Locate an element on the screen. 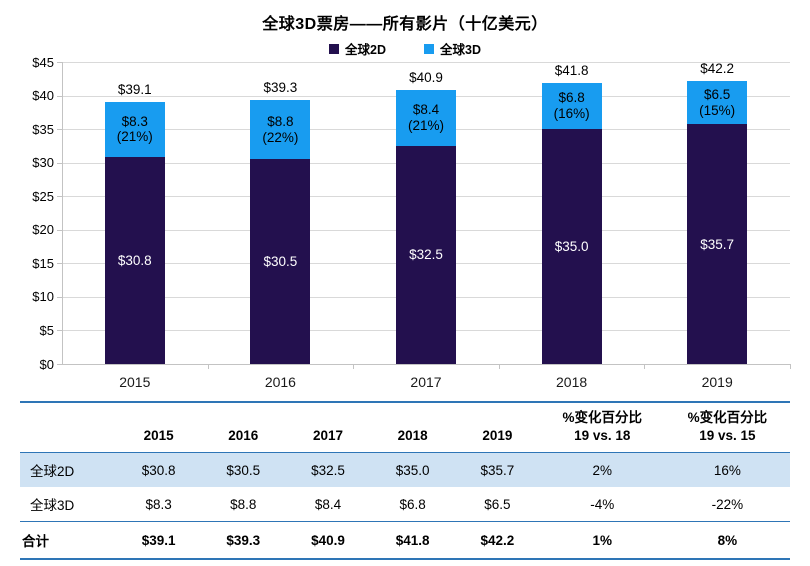 This screenshot has width=810, height=566. y-axis-label-15: $15 is located at coordinates (43, 263).